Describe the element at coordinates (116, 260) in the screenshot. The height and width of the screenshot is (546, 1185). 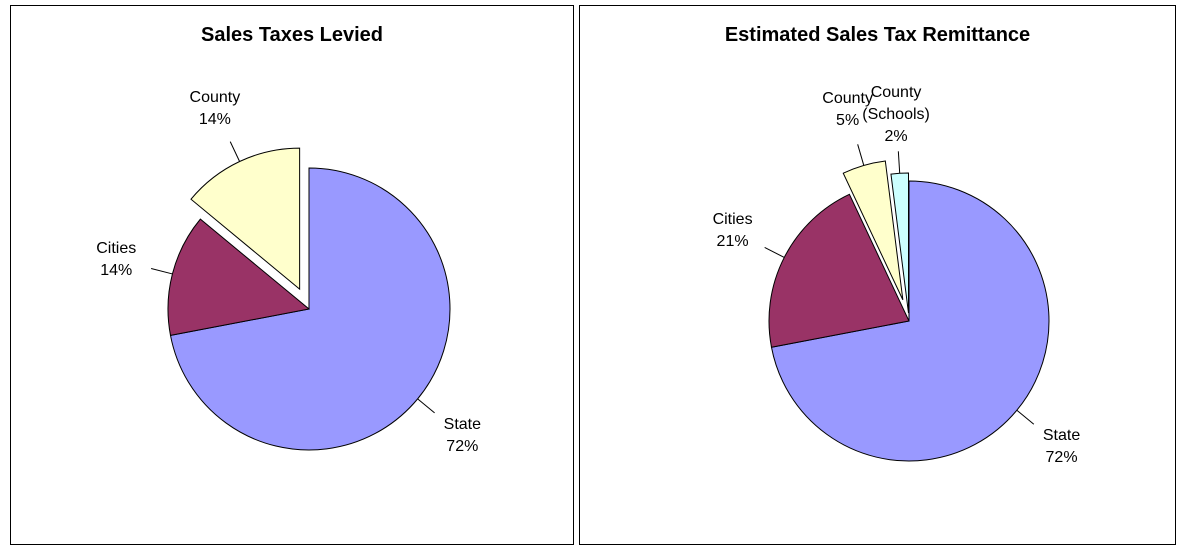
I see `slice-label: Cities 14%` at that location.